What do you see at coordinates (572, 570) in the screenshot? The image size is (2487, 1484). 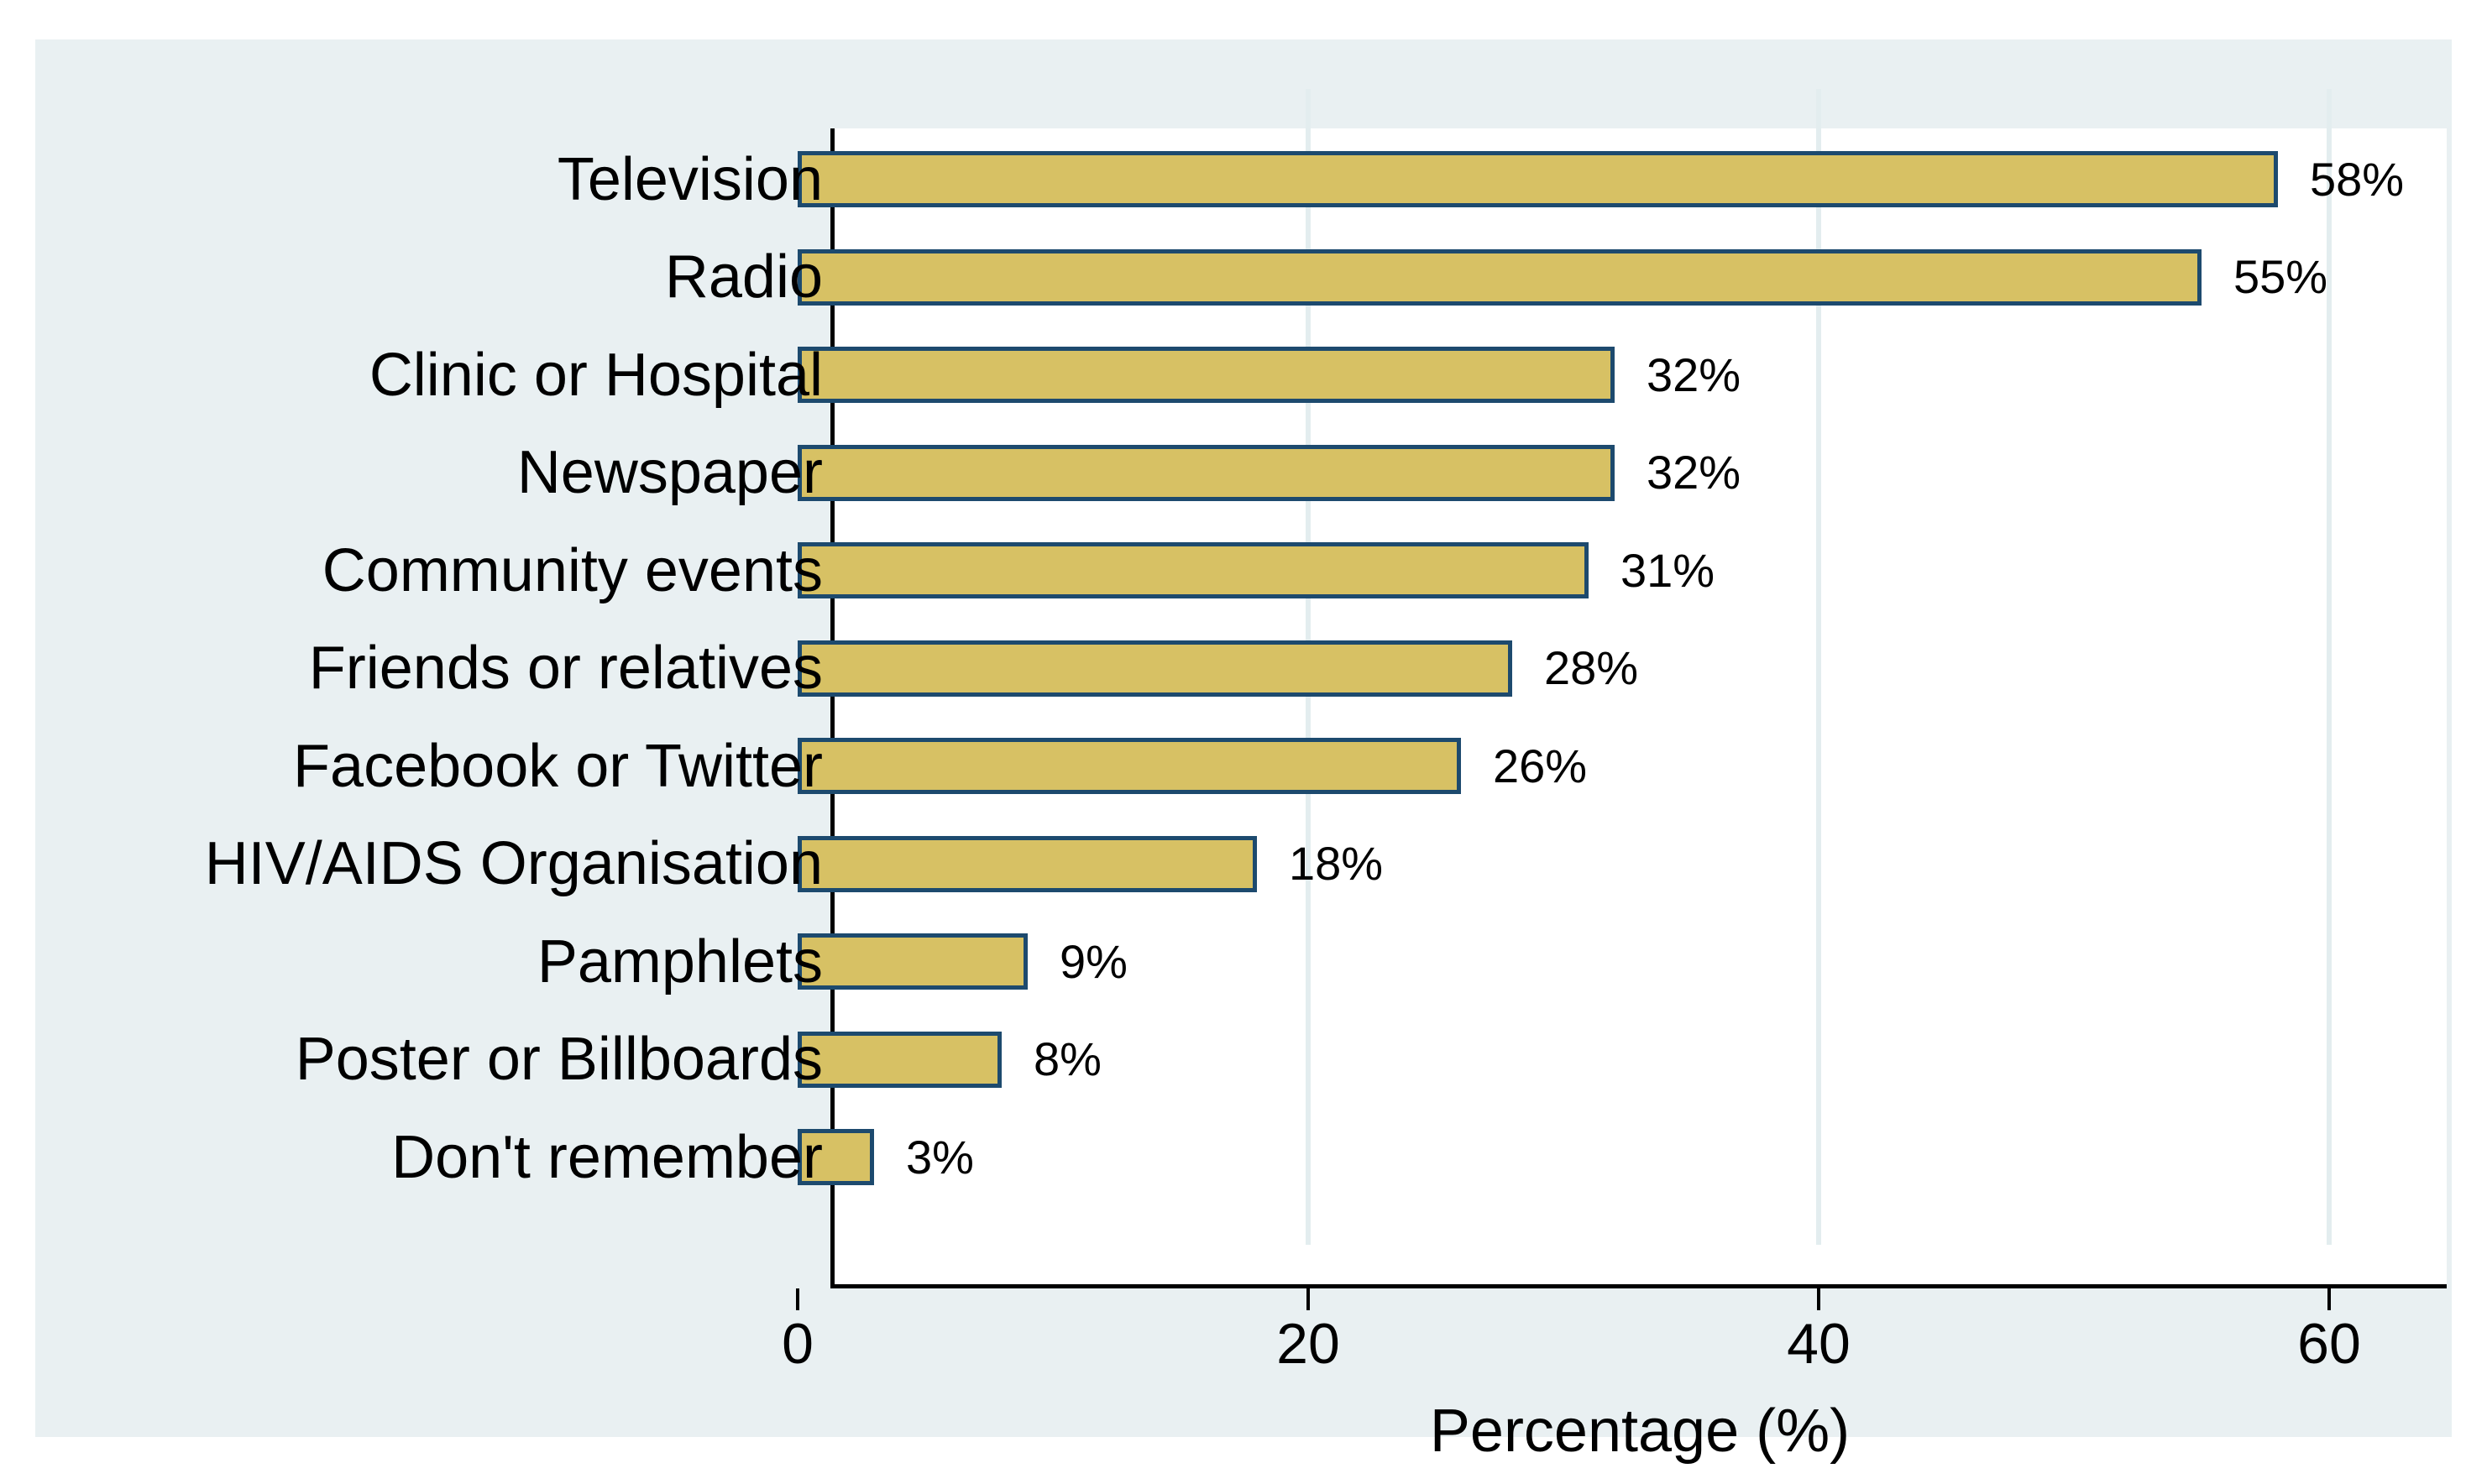 I see `category-label: Community events` at bounding box center [572, 570].